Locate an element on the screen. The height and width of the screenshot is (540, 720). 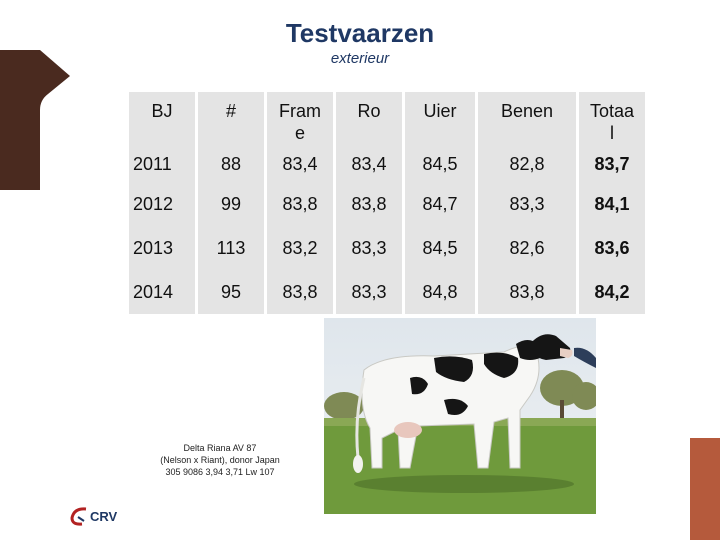
caption-line-1: Delta Riana AV 87 is located at coordinates (220, 448).